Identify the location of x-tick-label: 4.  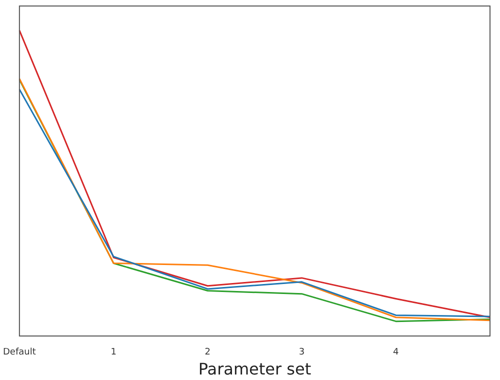
(396, 353).